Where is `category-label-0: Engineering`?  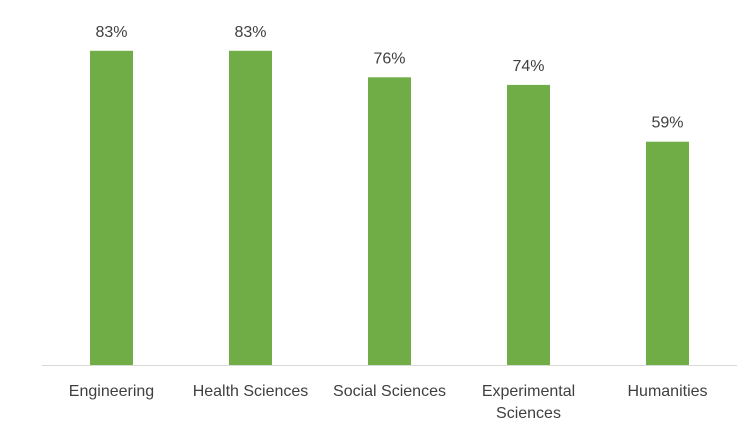 category-label-0: Engineering is located at coordinates (111, 391).